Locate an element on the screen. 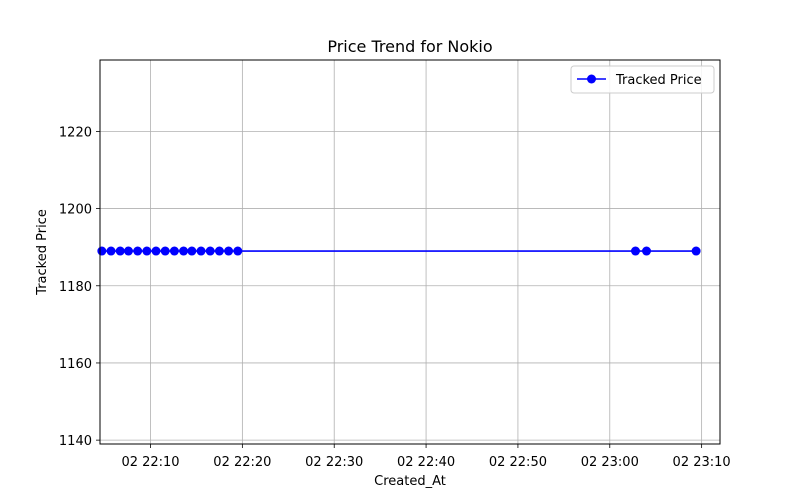  legend-box is located at coordinates (642, 79).